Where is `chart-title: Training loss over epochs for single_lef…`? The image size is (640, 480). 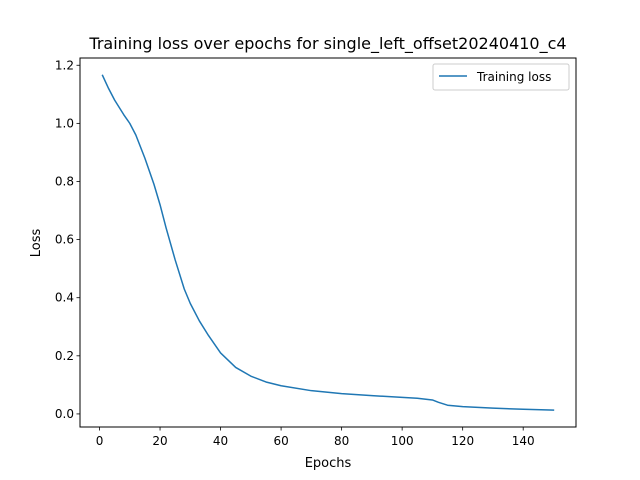
chart-title: Training loss over epochs for single_lef… is located at coordinates (327, 44).